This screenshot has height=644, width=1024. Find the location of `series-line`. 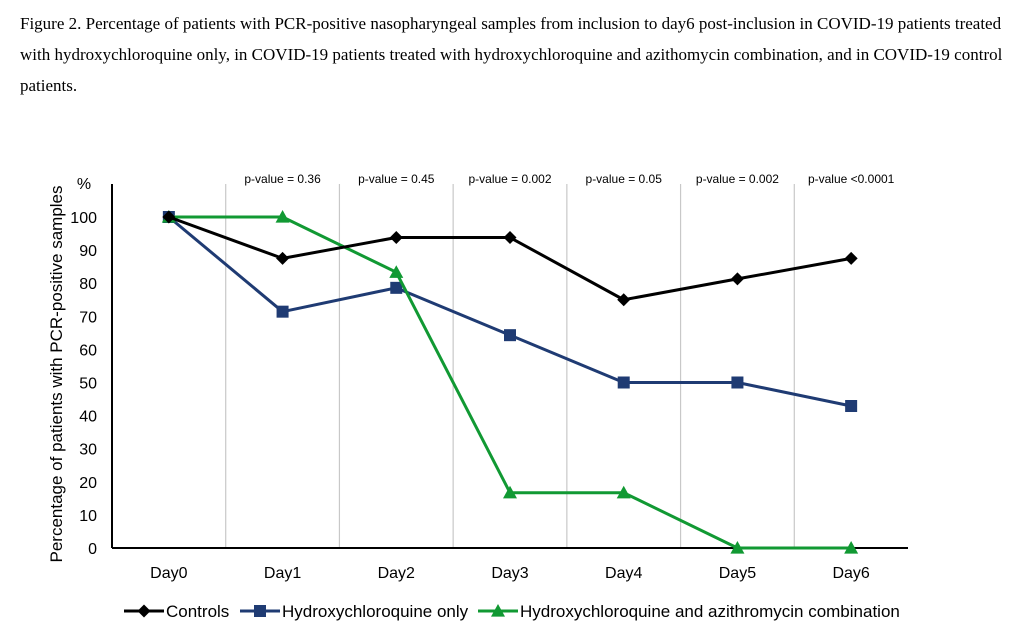

series-line is located at coordinates (510, 258).